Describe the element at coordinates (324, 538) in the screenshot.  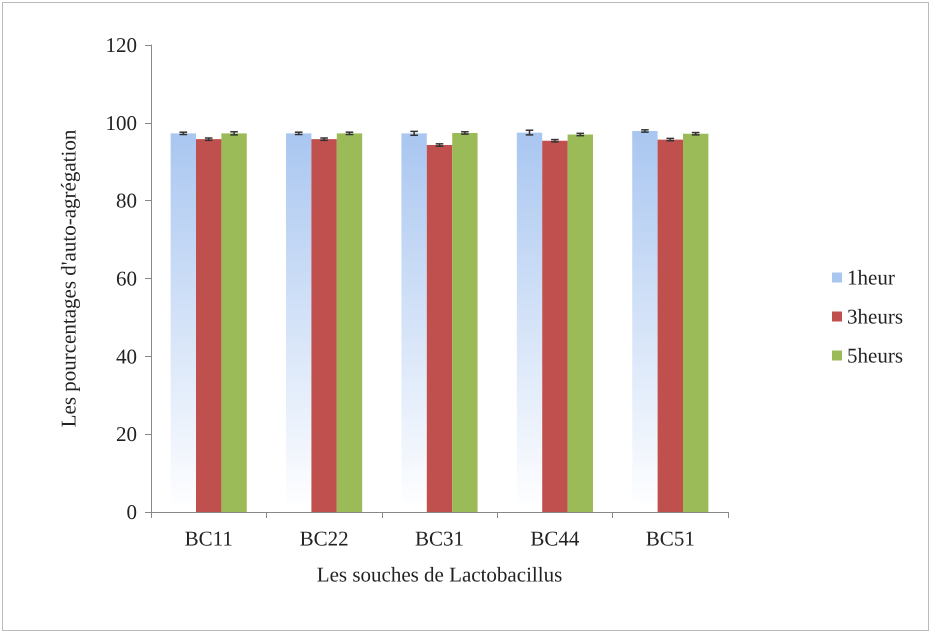
I see `x-tick-label: BC22` at that location.